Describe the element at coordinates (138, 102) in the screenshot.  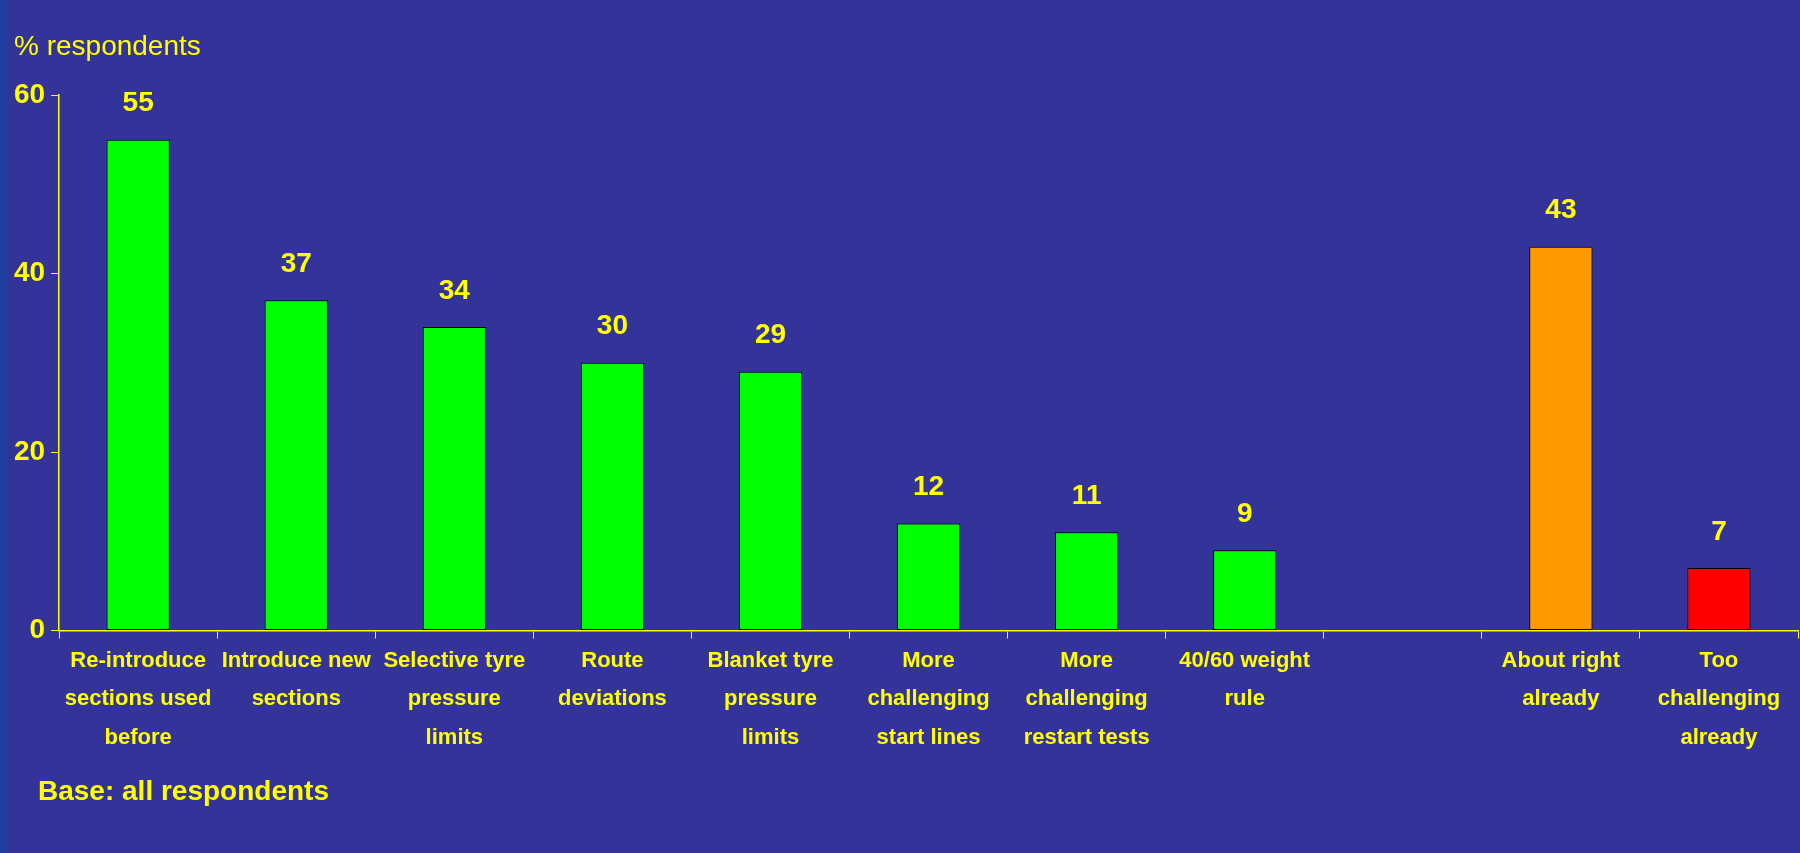
I see `data-label: 55` at that location.